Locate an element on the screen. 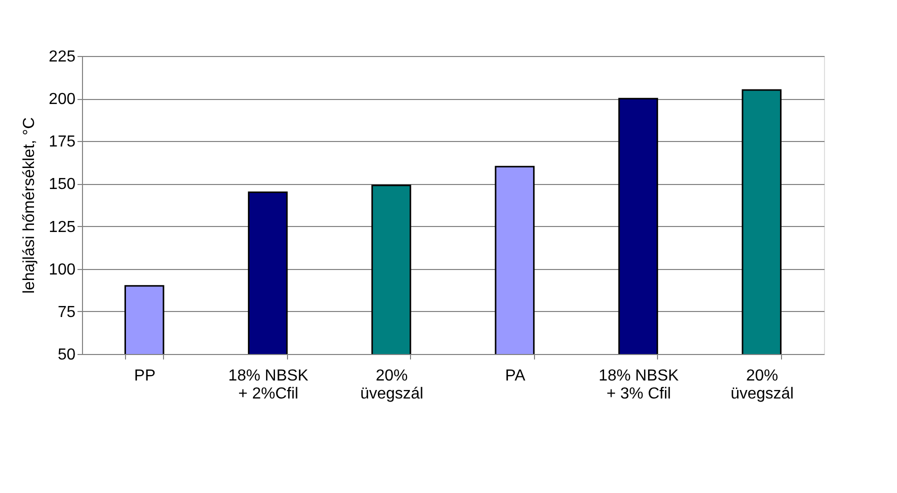  x-tick-label: PP is located at coordinates (145, 376).